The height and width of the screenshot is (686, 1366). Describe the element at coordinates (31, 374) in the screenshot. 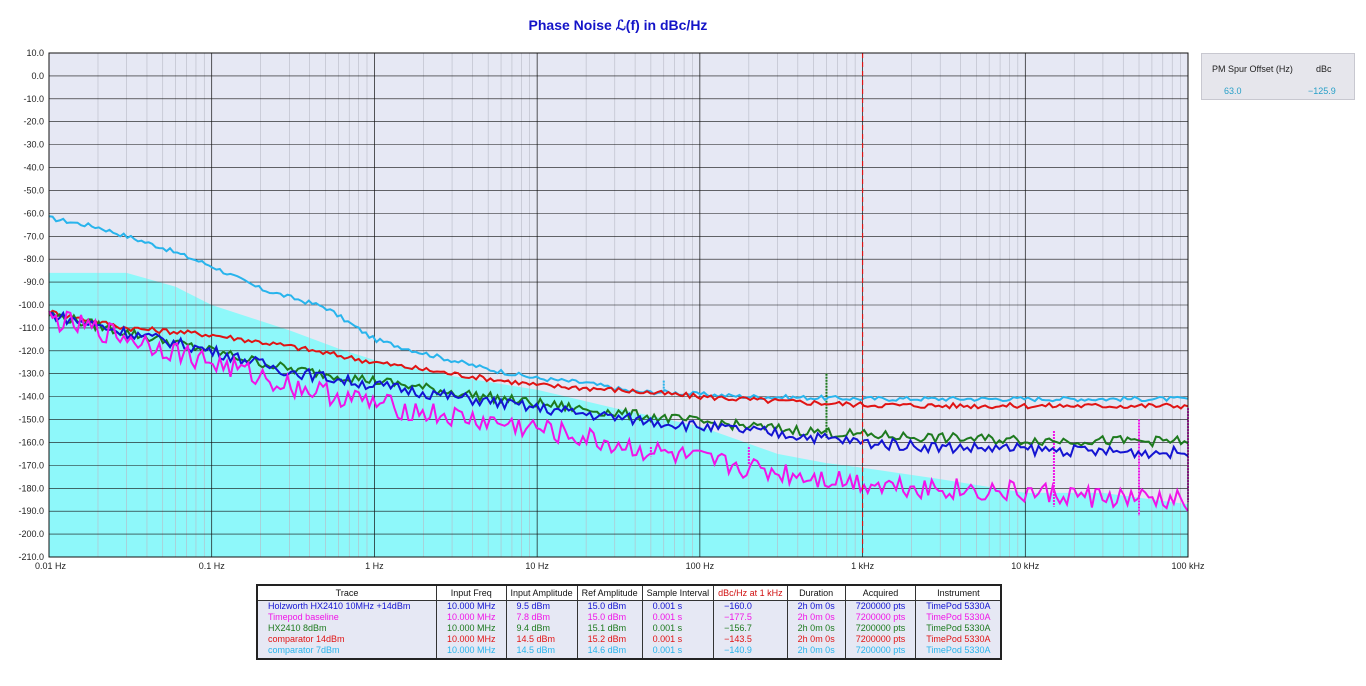

I see `y-tick-label: -130.0` at that location.